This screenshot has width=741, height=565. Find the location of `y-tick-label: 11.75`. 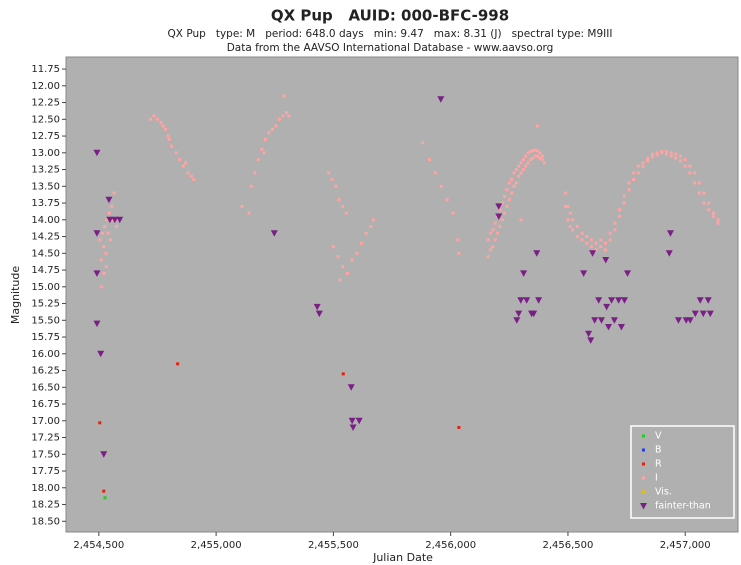

y-tick-label: 11.75 is located at coordinates (45, 69).